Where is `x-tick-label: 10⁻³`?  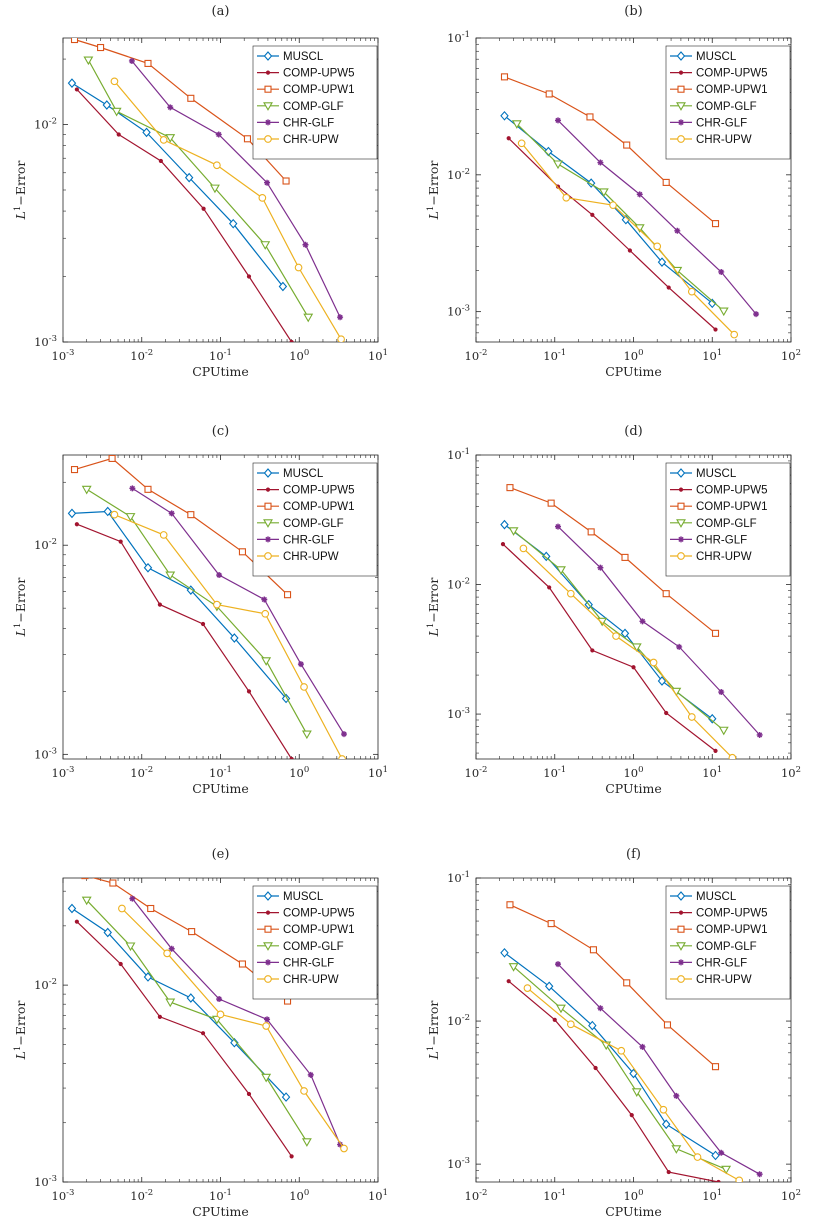 x-tick-label: 10⁻³ is located at coordinates (63, 1195).